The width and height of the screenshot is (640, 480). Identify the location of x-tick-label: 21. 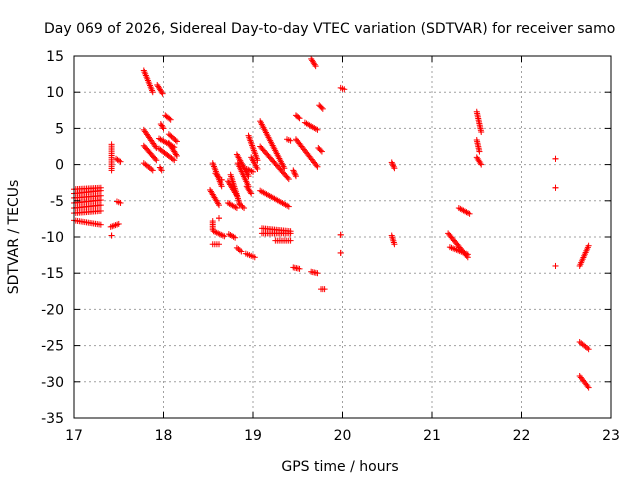
(432, 436).